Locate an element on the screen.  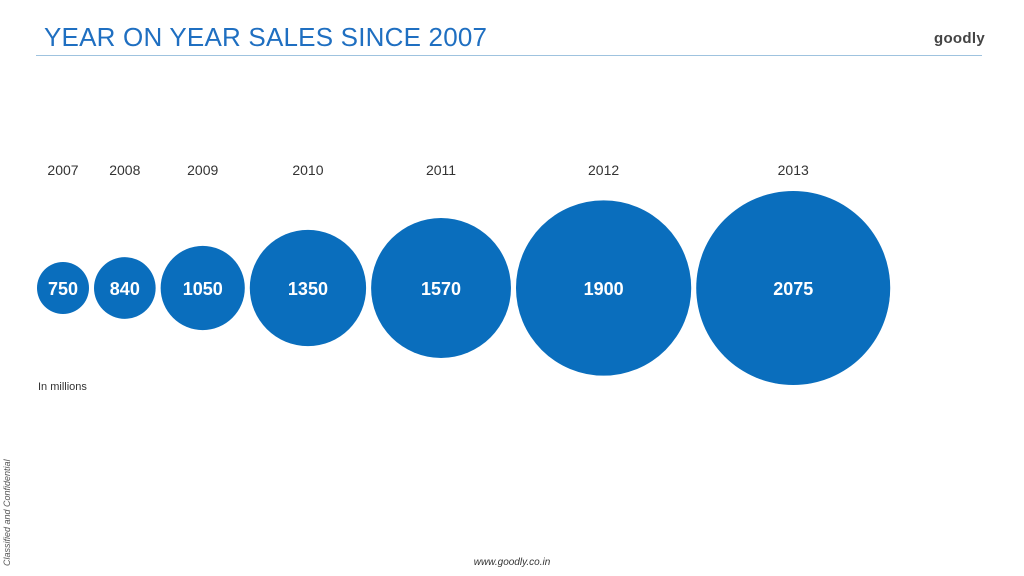
title-divider is located at coordinates (509, 55).